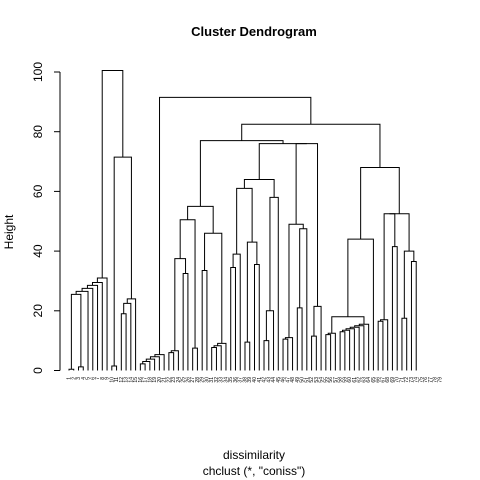 The image size is (480, 480). I want to click on leaf-label: 45, so click(279, 380).